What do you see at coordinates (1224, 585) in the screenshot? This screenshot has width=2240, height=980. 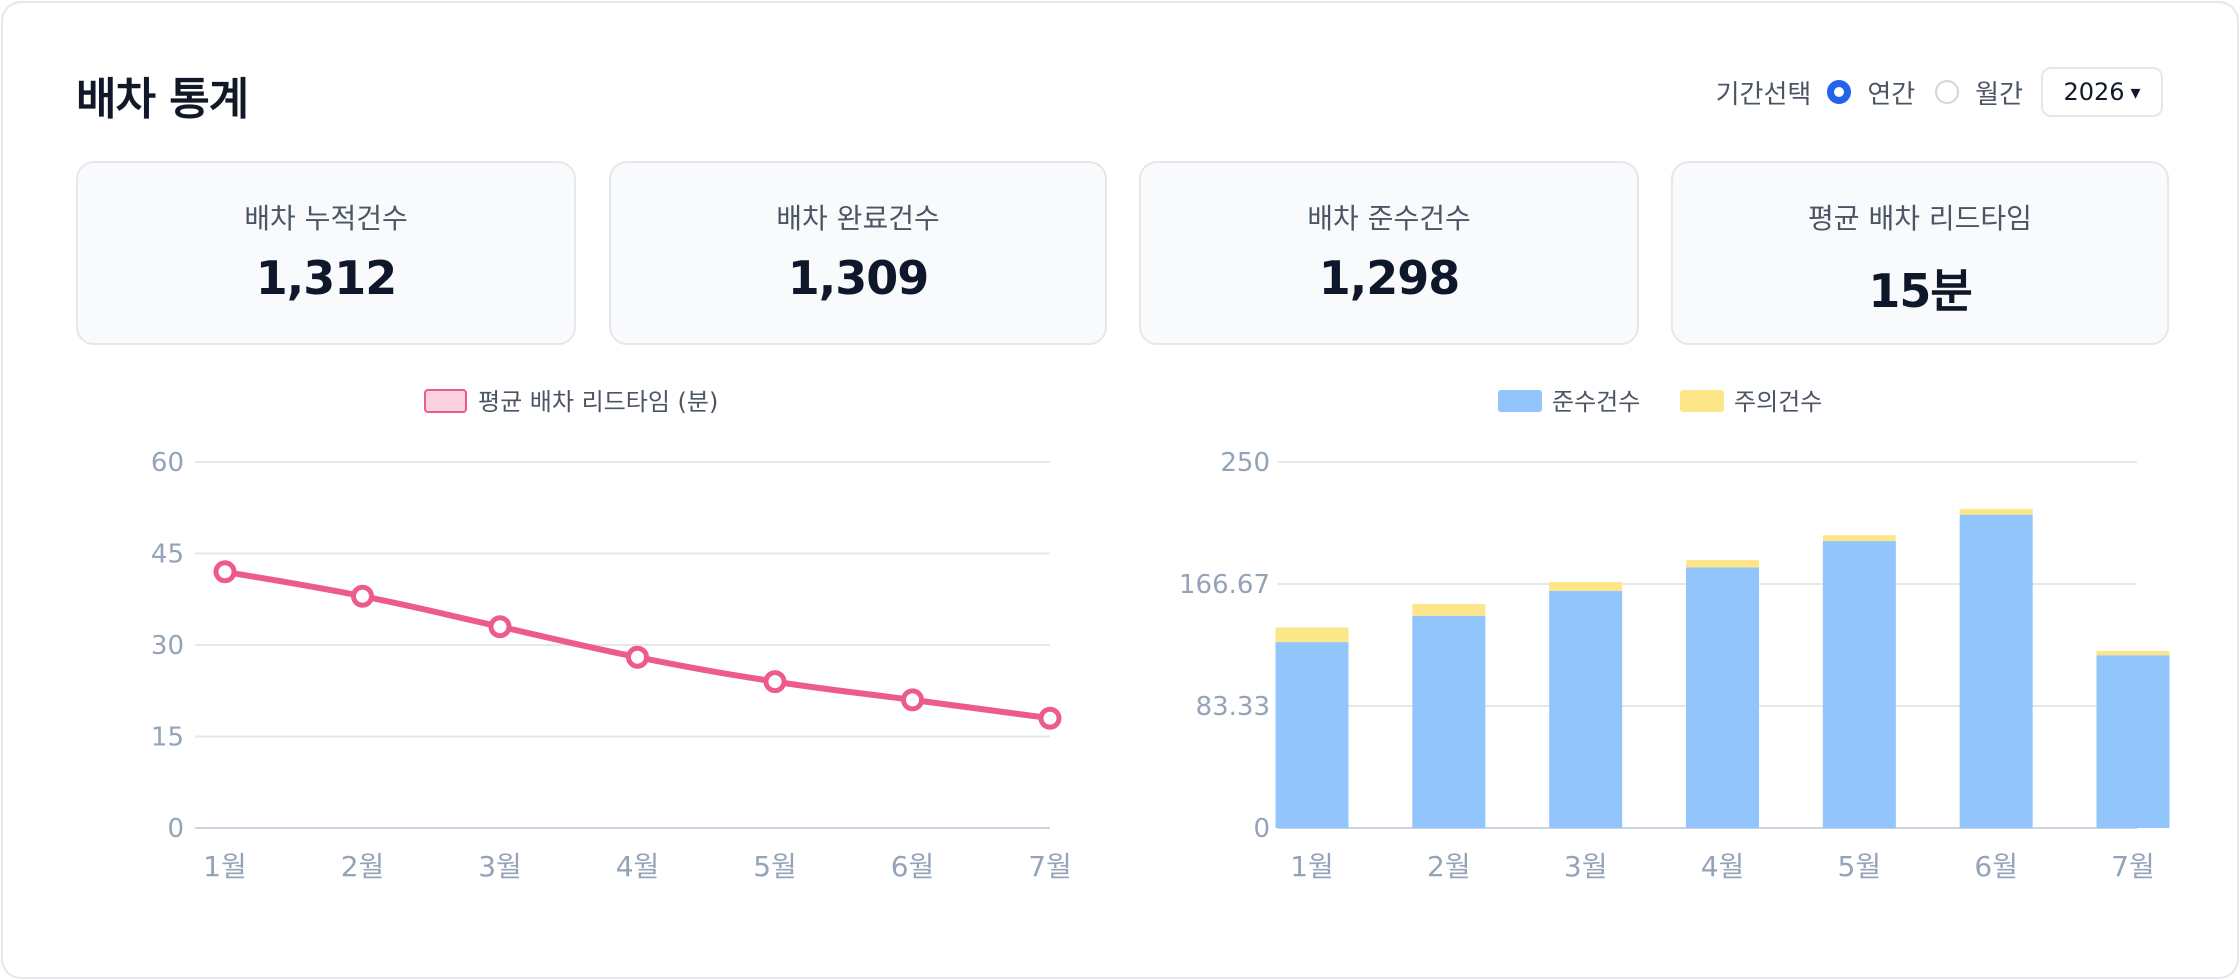 I see `y-tick-label: 166.67` at bounding box center [1224, 585].